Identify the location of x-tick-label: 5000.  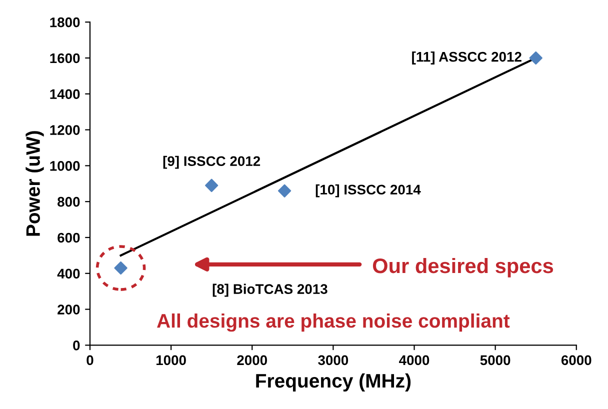
(495, 360).